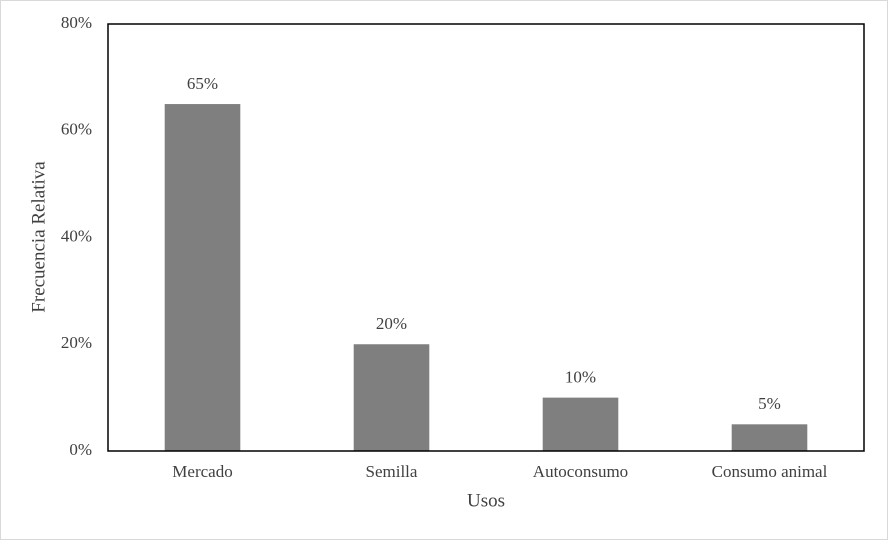 This screenshot has width=888, height=540. Describe the element at coordinates (770, 471) in the screenshot. I see `x-tick-label: Consumo animal` at that location.